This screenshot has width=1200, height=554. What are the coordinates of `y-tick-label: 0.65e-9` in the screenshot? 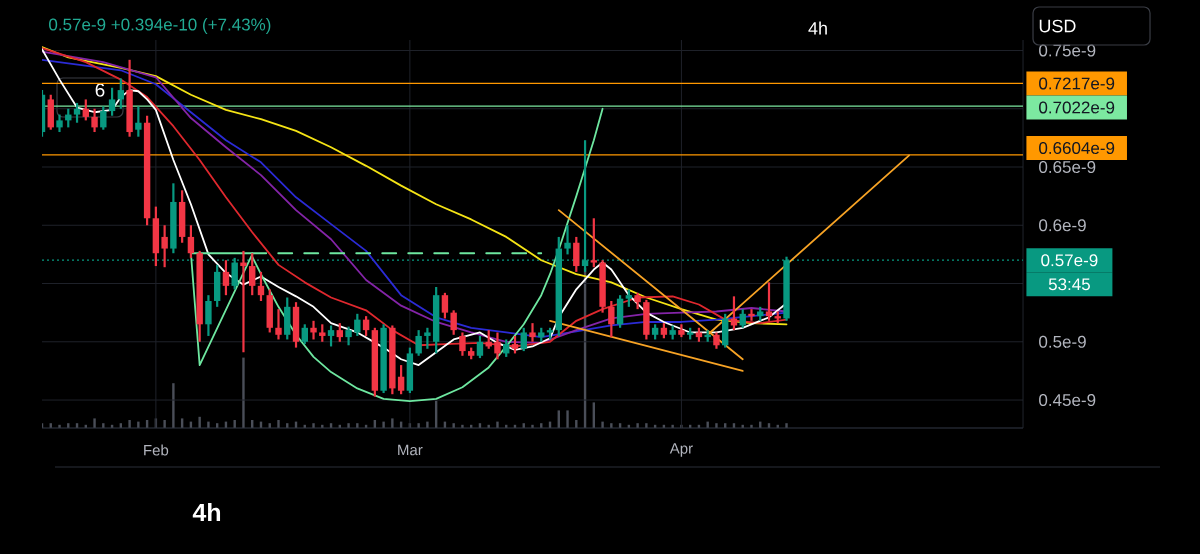 It's located at (1067, 167).